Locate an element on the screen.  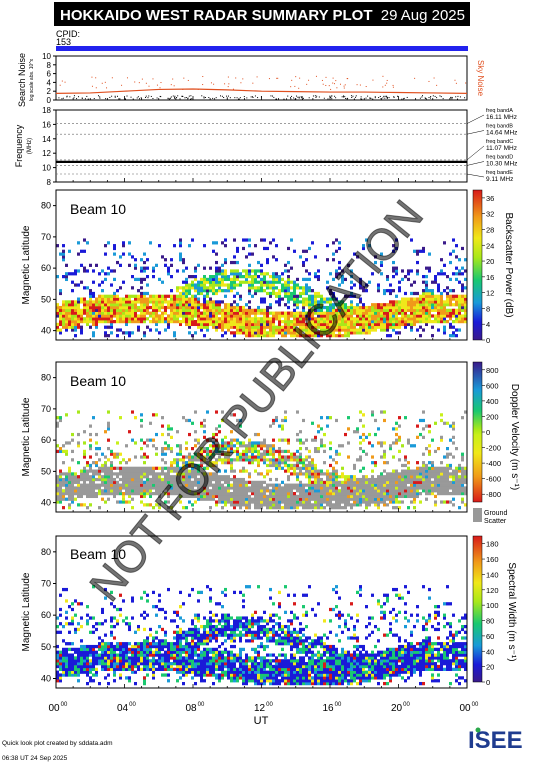
colorbar-tick-label: 800 is located at coordinates (492, 370).